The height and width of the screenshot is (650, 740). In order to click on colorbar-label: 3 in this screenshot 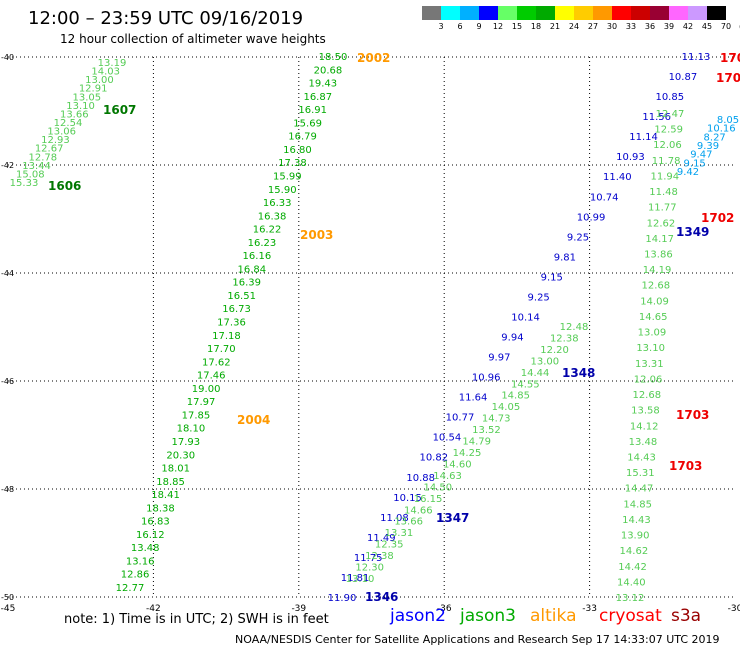, I will do `click(441, 26)`.